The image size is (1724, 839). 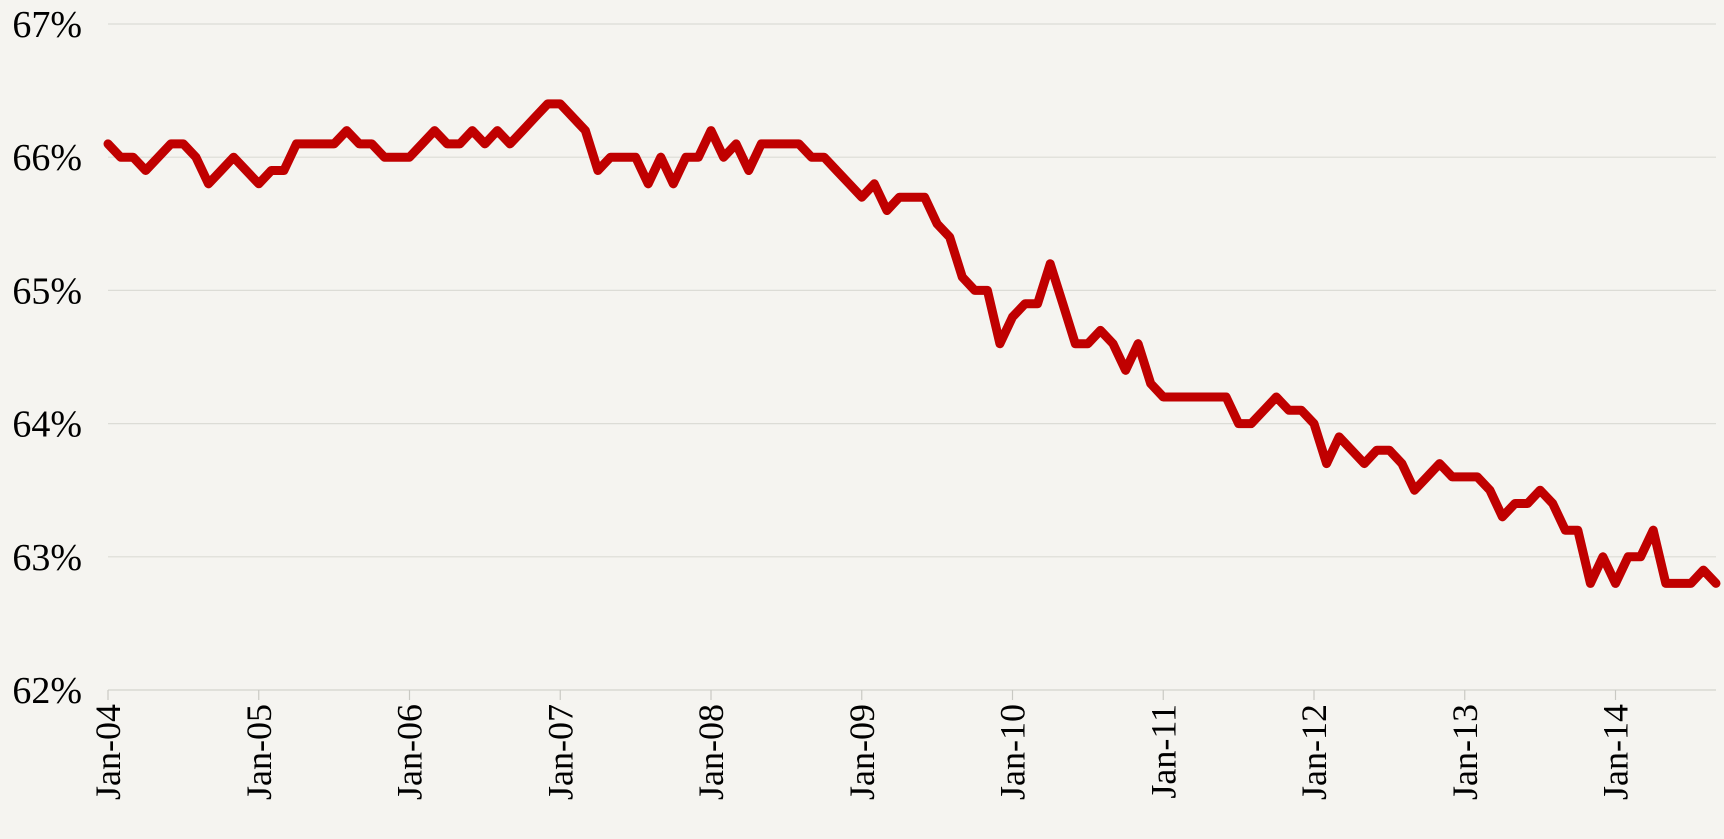 I want to click on y-axis-tick-labels: 62% 63% 64% 65% 66% 67%, so click(x=47, y=358).